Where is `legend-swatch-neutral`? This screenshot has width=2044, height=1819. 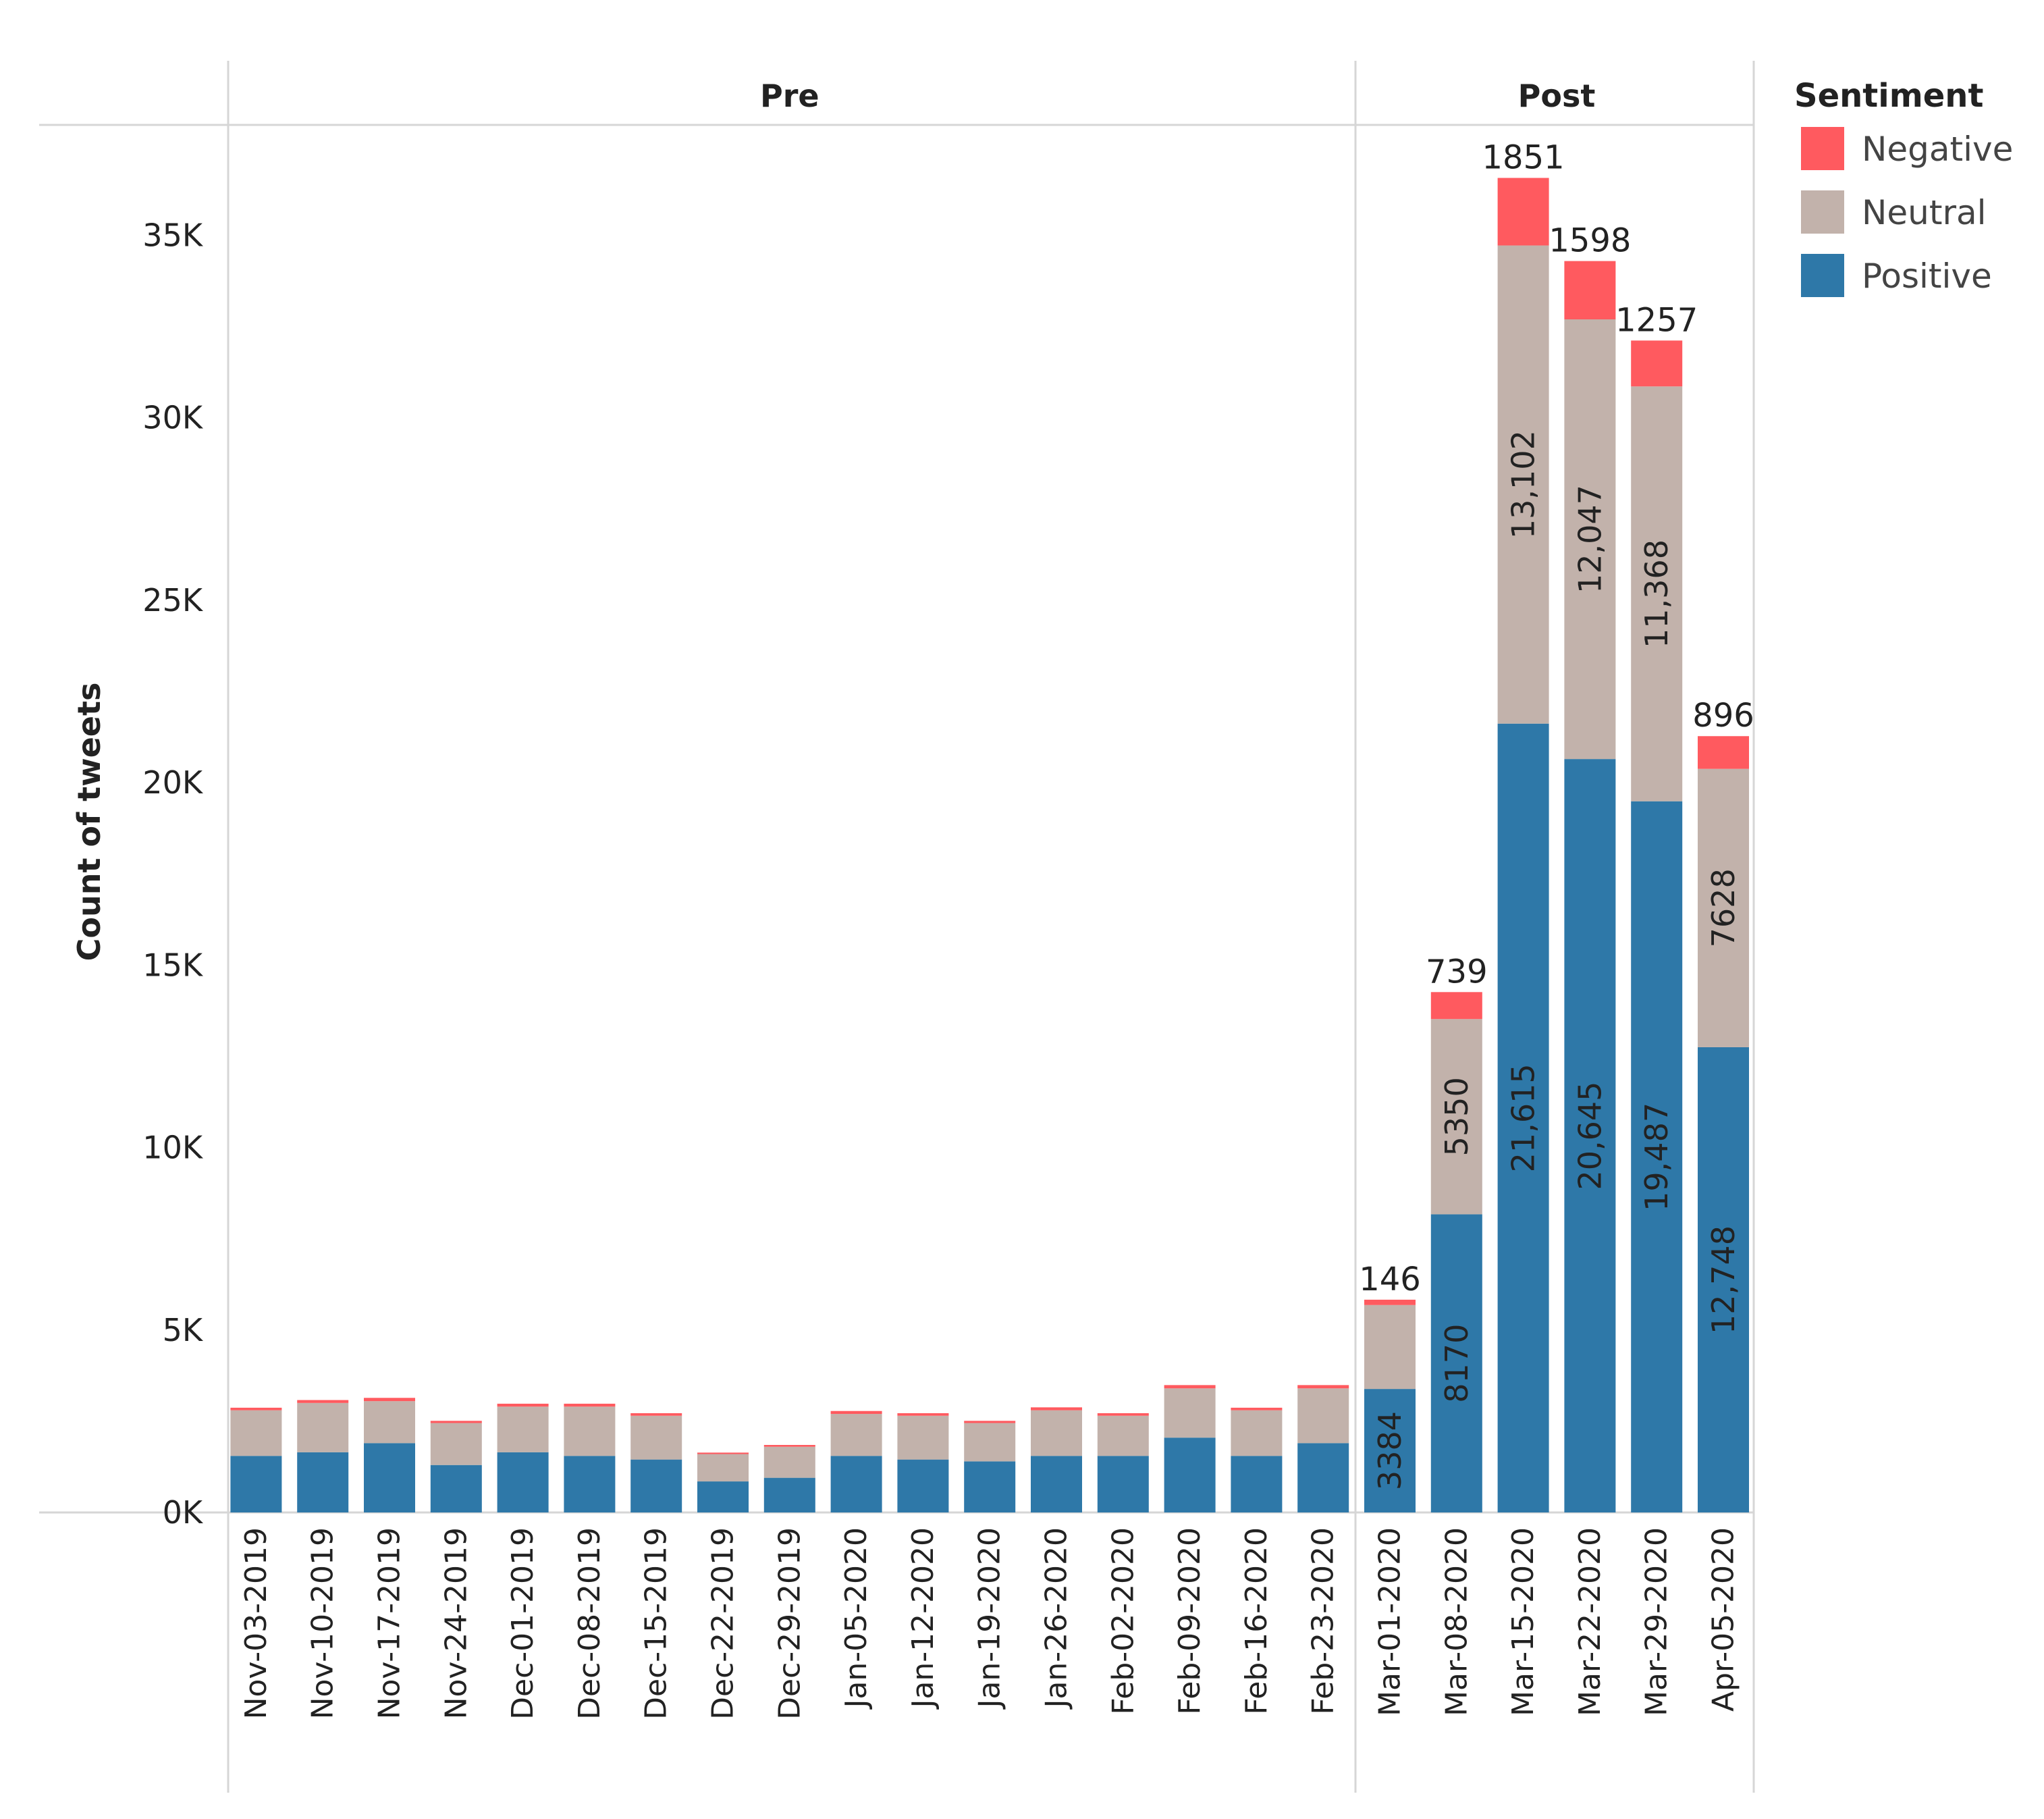
legend-swatch-neutral is located at coordinates (1822, 212).